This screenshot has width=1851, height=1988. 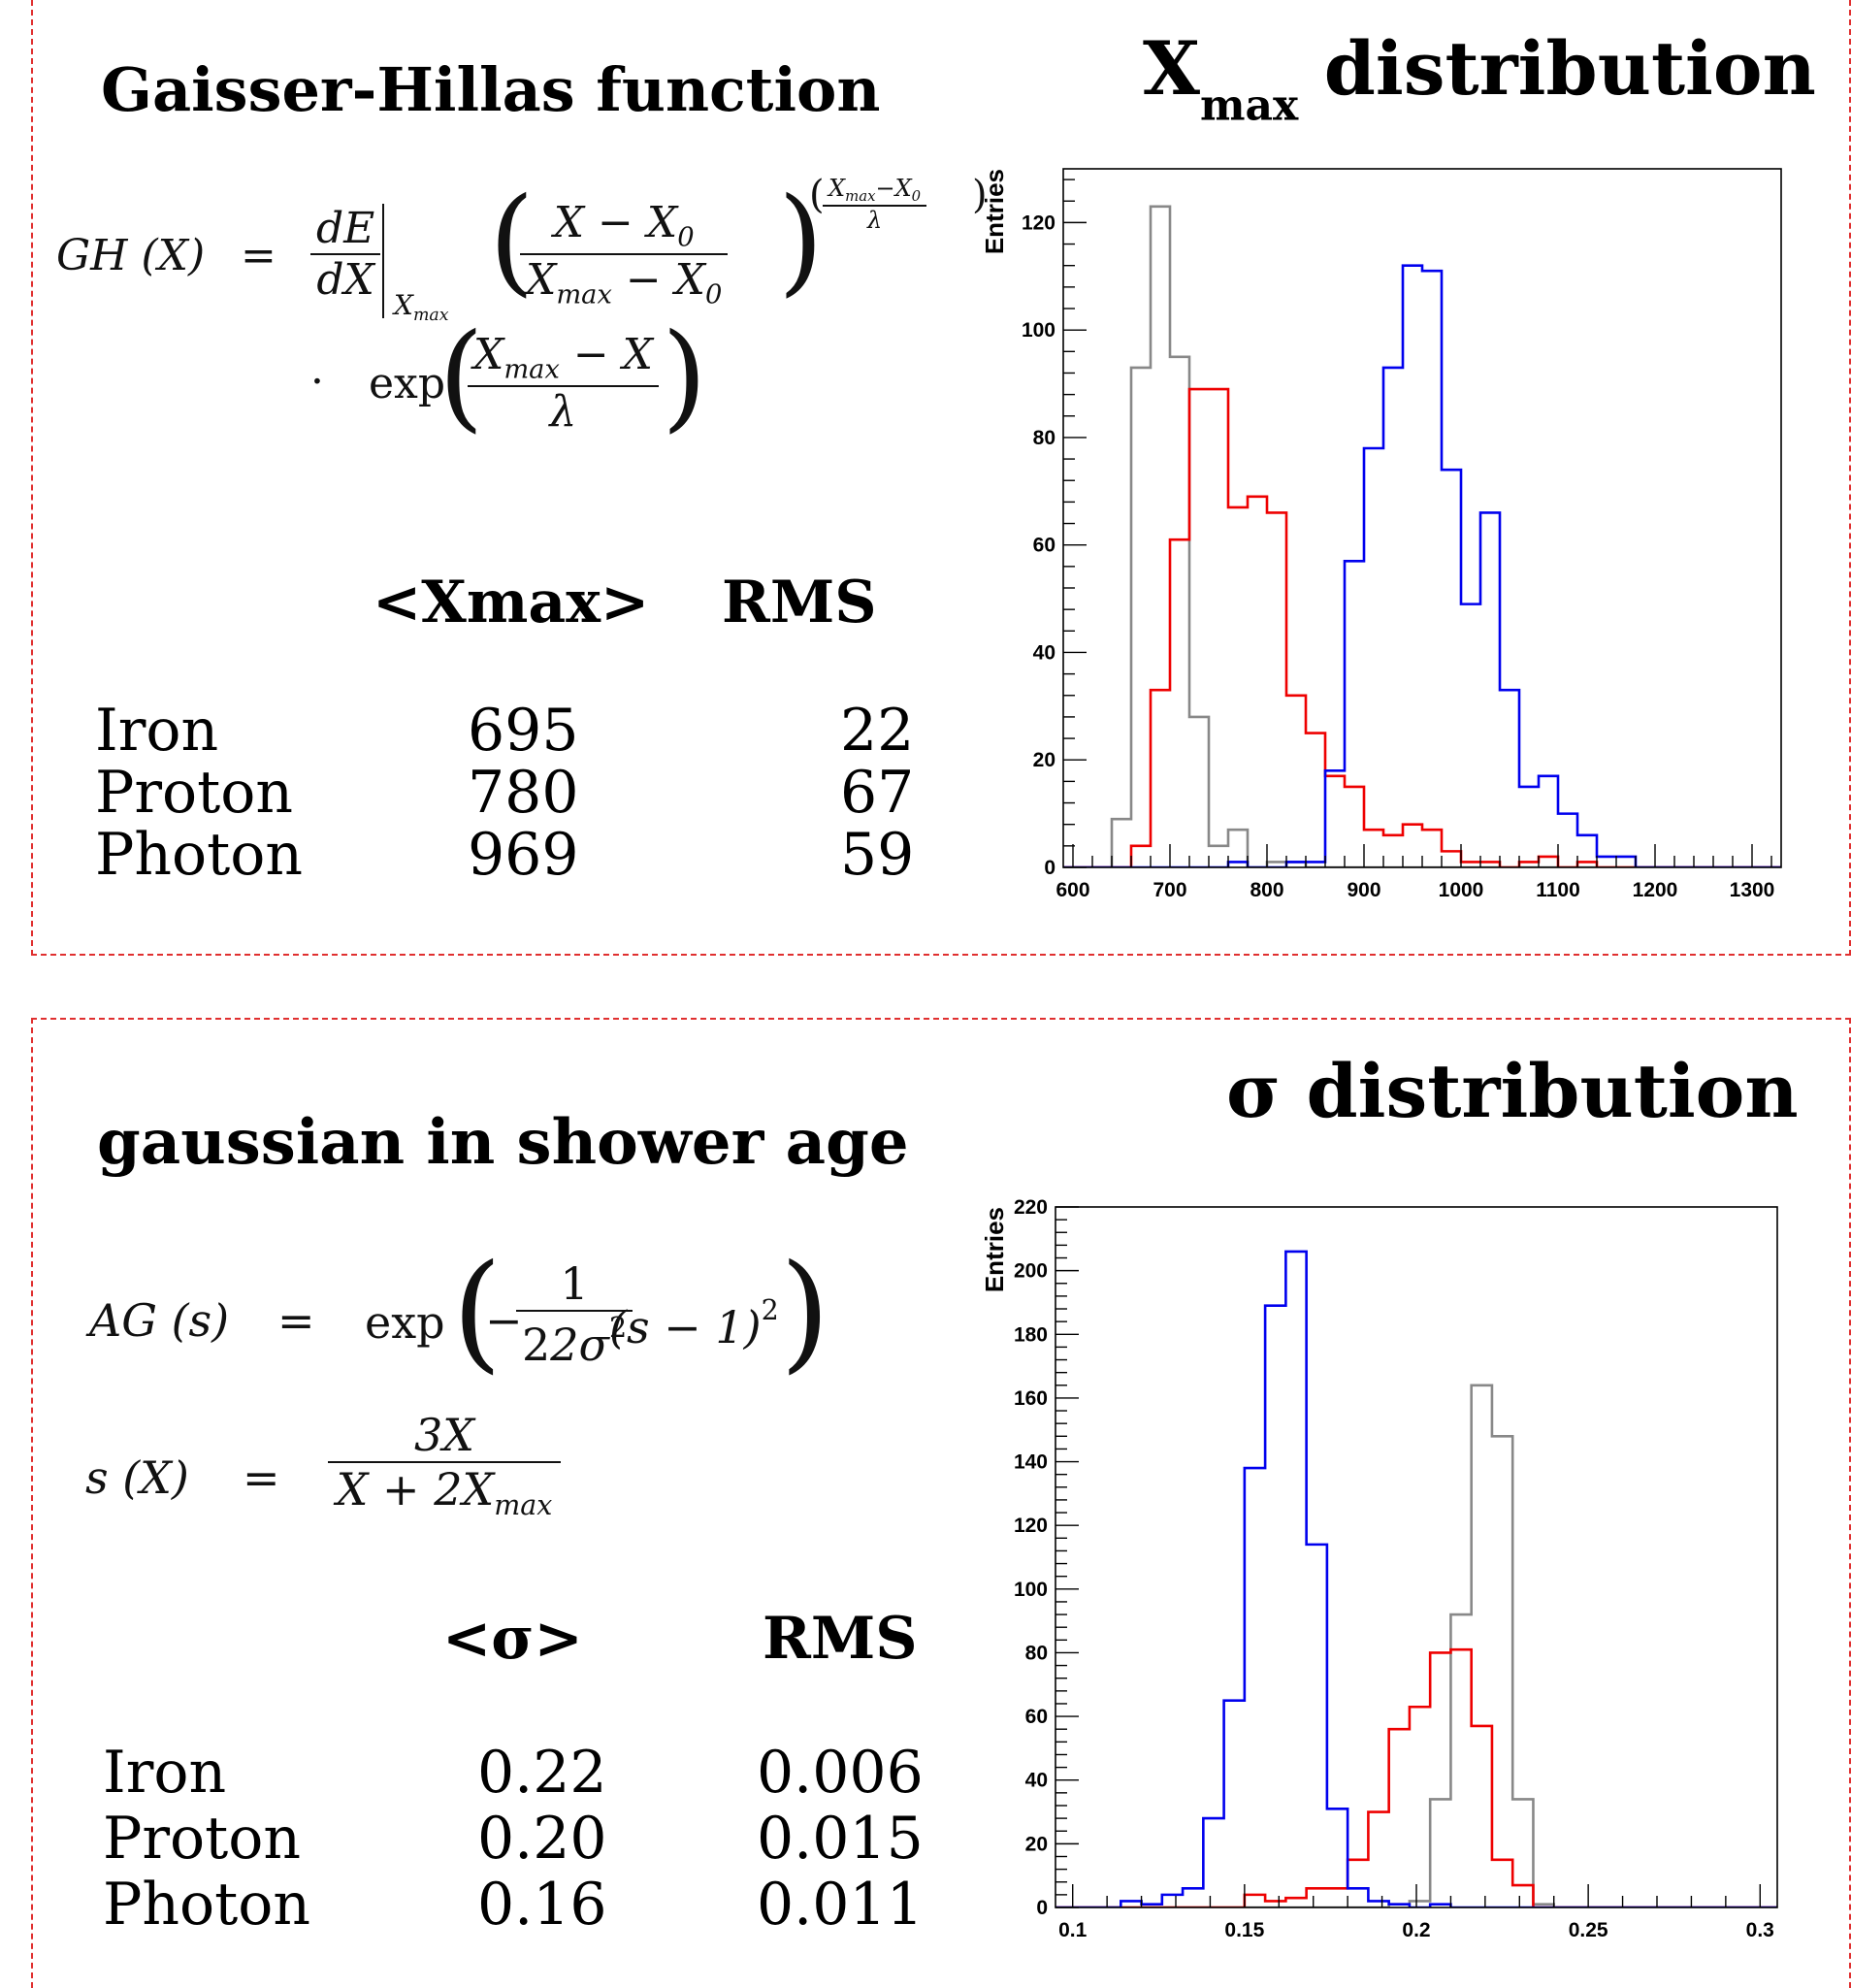 What do you see at coordinates (799, 602) in the screenshot?
I see `xmax-rms-header: RMS` at bounding box center [799, 602].